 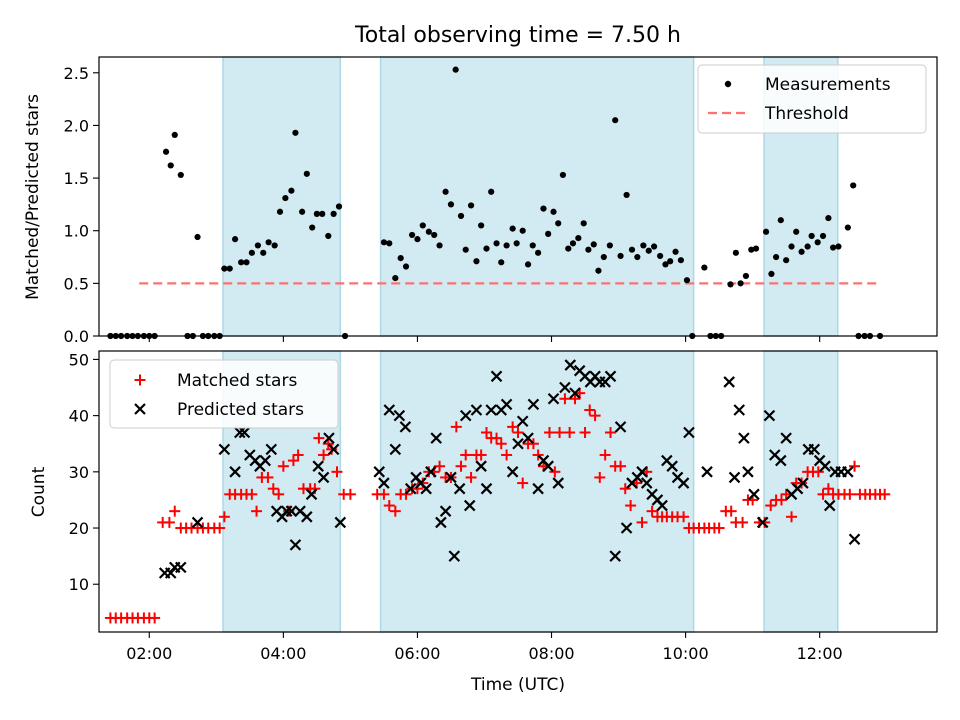 What do you see at coordinates (728, 84) in the screenshot?
I see `legend-measurement-marker` at bounding box center [728, 84].